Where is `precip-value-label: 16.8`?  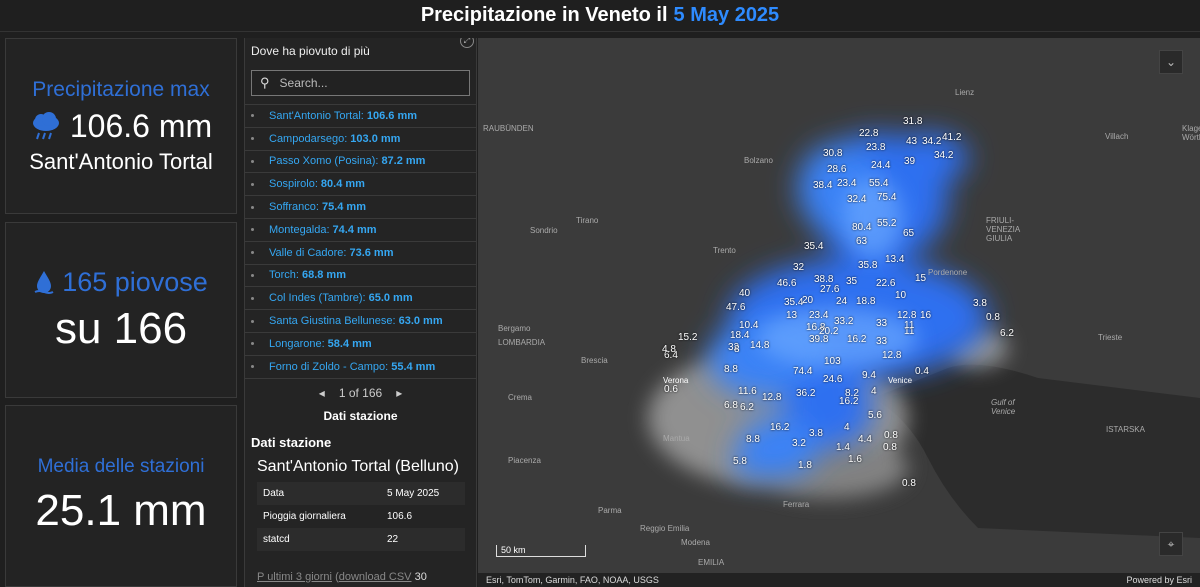
precip-value-label: 16.8 is located at coordinates (816, 327).